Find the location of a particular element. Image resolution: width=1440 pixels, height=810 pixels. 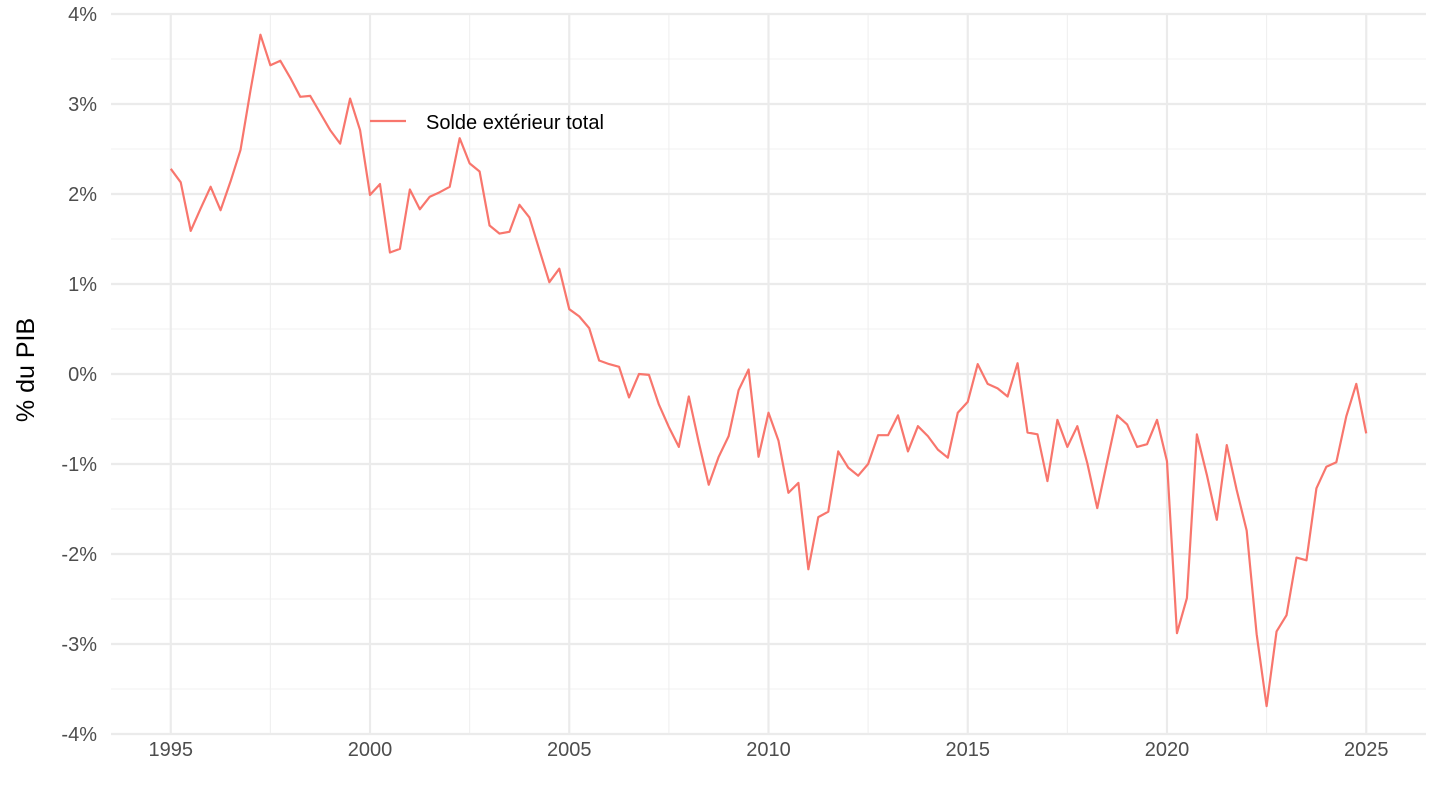

x-tick-label: 2005 is located at coordinates (569, 750).